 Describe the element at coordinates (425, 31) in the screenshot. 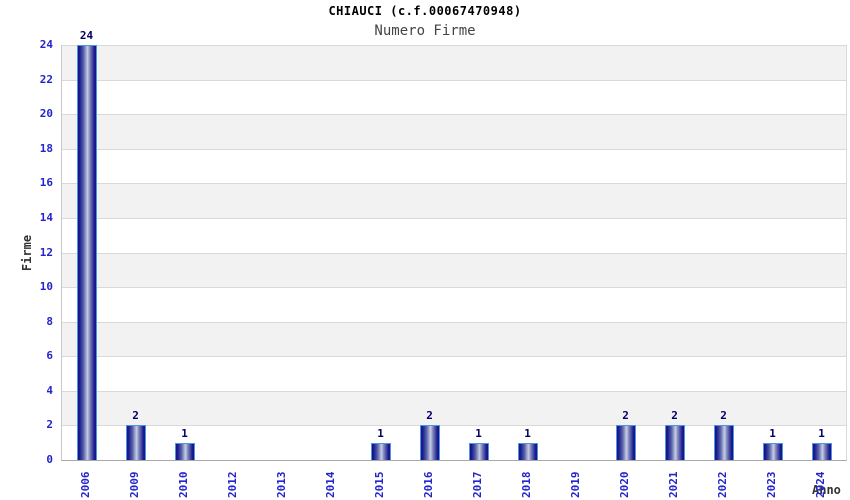

I see `chart-subtitle: Numero Firme` at that location.